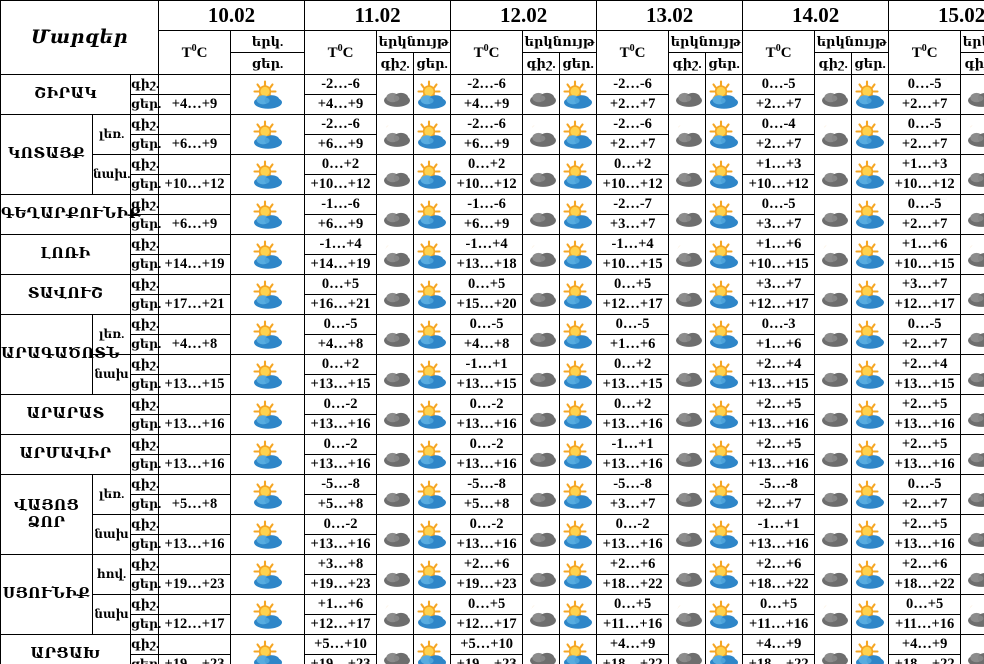 This screenshot has width=984, height=664. I want to click on day-row-label-5: ցեր., so click(145, 304).